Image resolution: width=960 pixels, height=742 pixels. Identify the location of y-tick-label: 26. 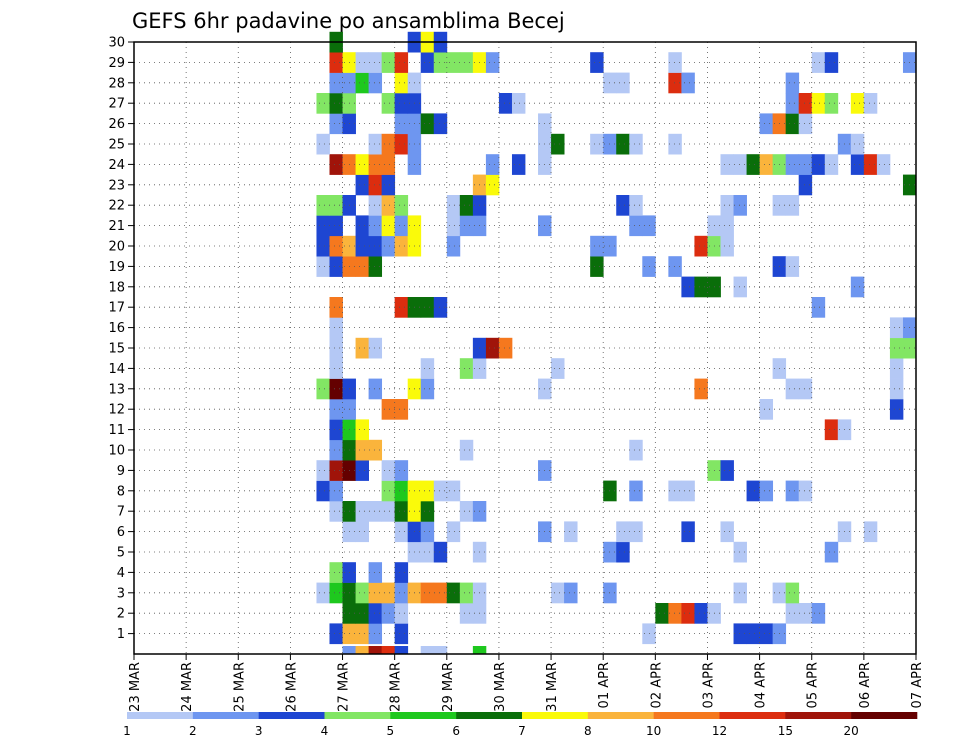
(116, 124).